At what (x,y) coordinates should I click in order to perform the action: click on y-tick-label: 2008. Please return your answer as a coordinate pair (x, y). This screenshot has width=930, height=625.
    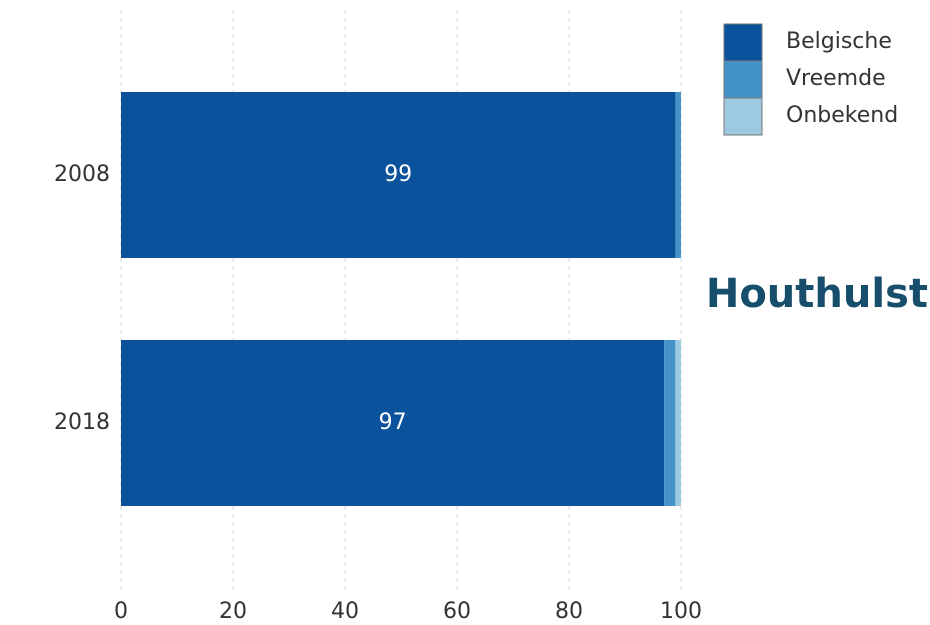
    Looking at the image, I should click on (82, 174).